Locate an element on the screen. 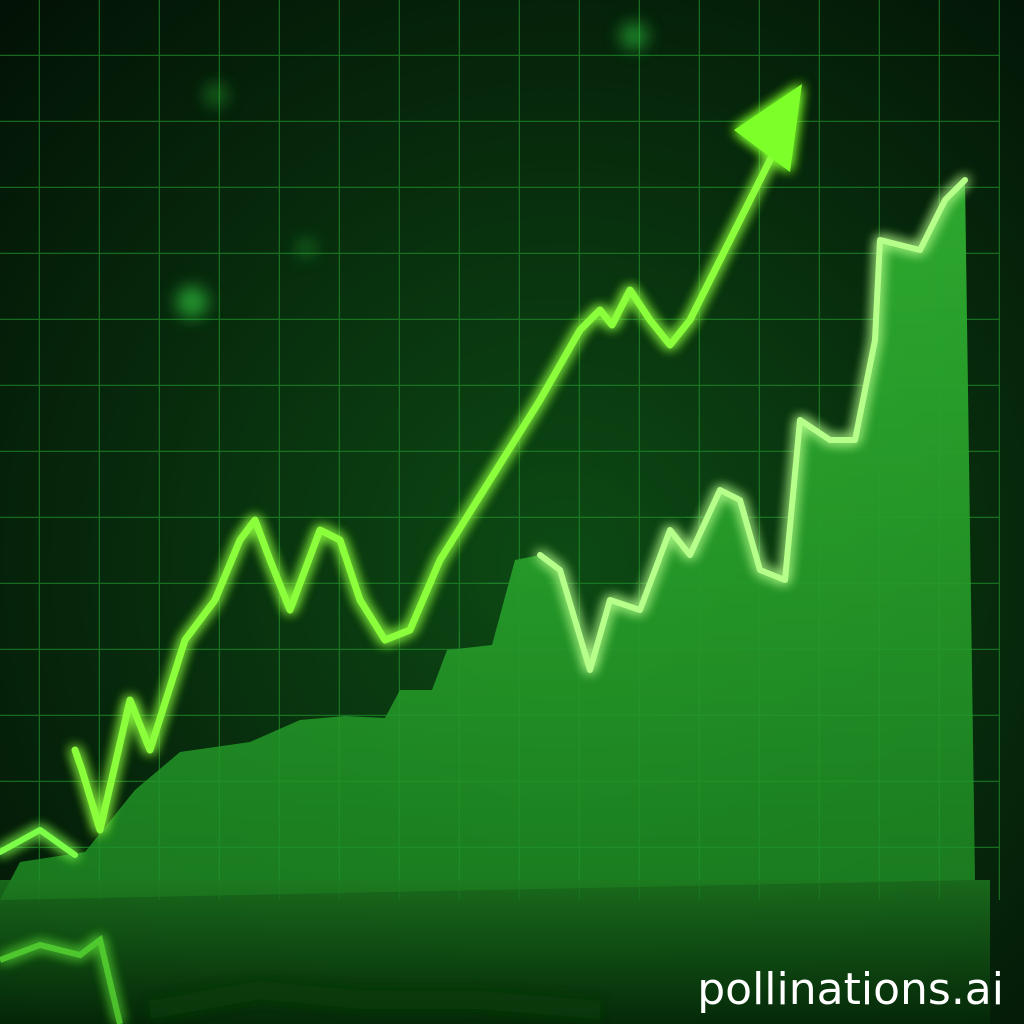 The image size is (1024, 1024). reflection is located at coordinates (300, 979).